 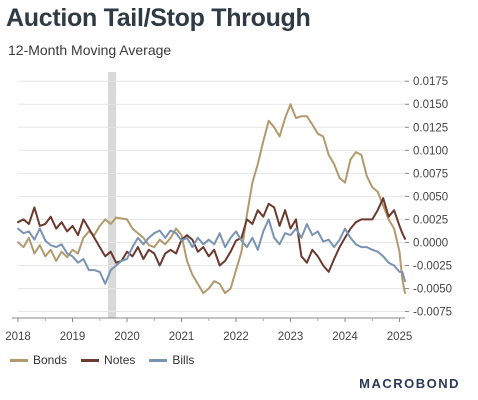 What do you see at coordinates (112, 195) in the screenshot?
I see `shaded-band` at bounding box center [112, 195].